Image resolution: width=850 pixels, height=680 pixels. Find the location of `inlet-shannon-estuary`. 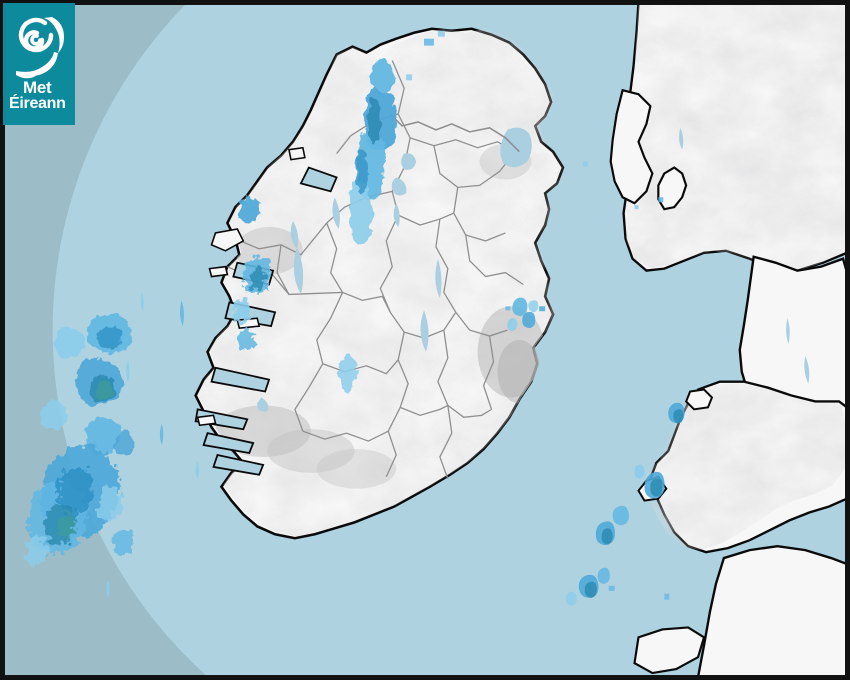

inlet-shannon-estuary is located at coordinates (240, 379).